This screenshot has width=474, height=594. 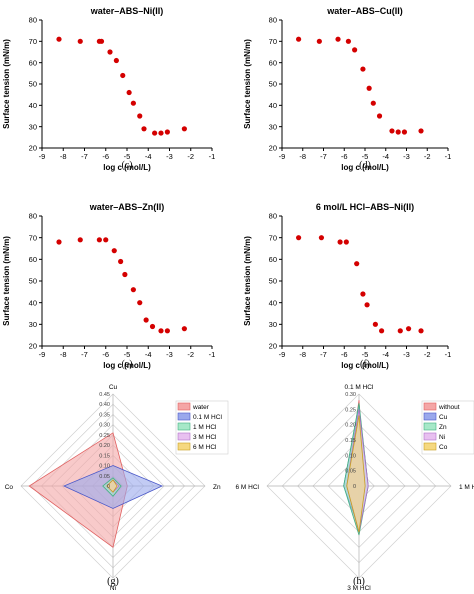 What do you see at coordinates (365, 165) in the screenshot?
I see `panel-caption: (d)` at bounding box center [365, 165].